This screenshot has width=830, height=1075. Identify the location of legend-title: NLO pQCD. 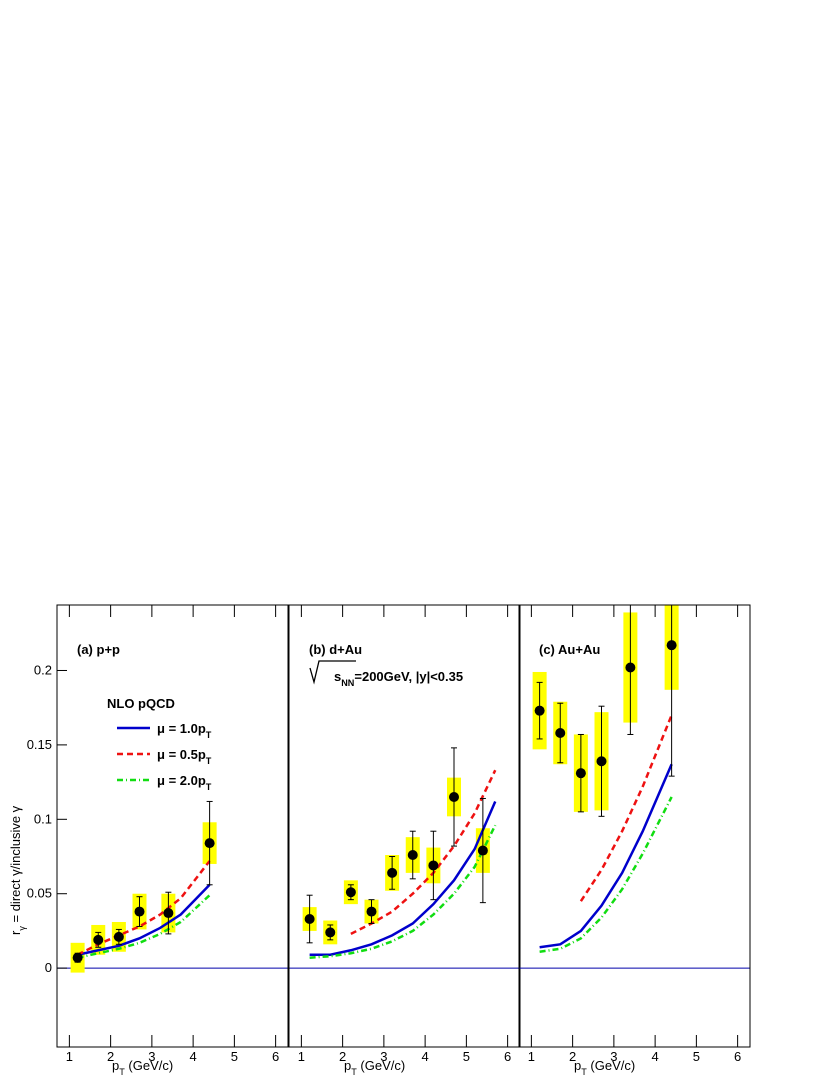
(141, 703).